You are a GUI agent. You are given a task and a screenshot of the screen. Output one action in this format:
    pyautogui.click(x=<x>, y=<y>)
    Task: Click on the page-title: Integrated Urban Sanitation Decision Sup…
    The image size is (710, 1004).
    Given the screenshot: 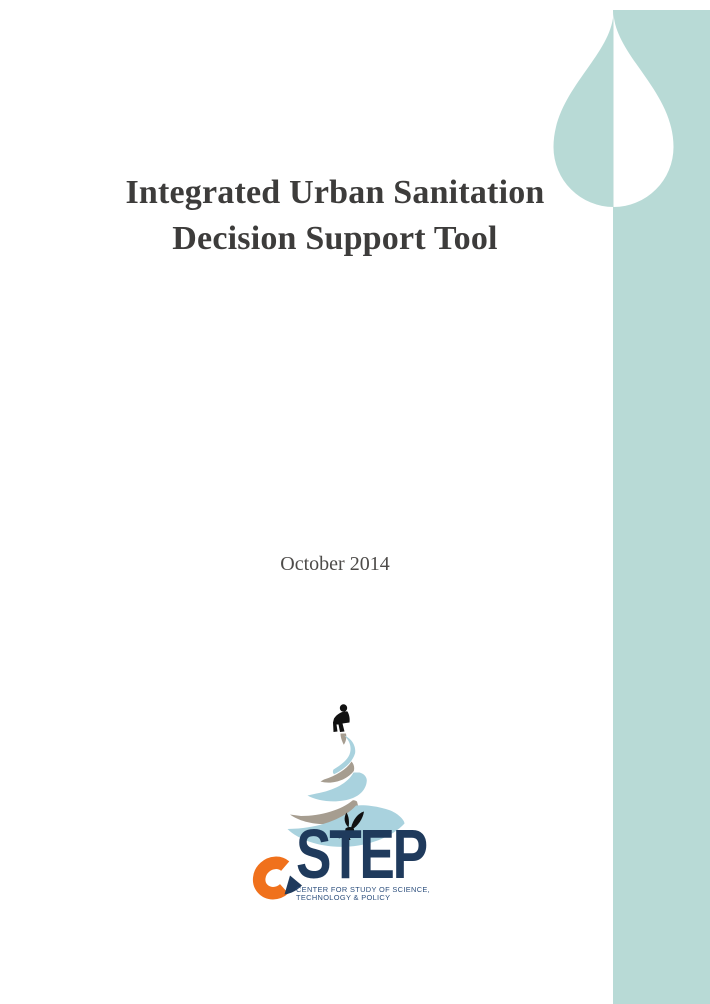 What is the action you would take?
    pyautogui.click(x=335, y=216)
    